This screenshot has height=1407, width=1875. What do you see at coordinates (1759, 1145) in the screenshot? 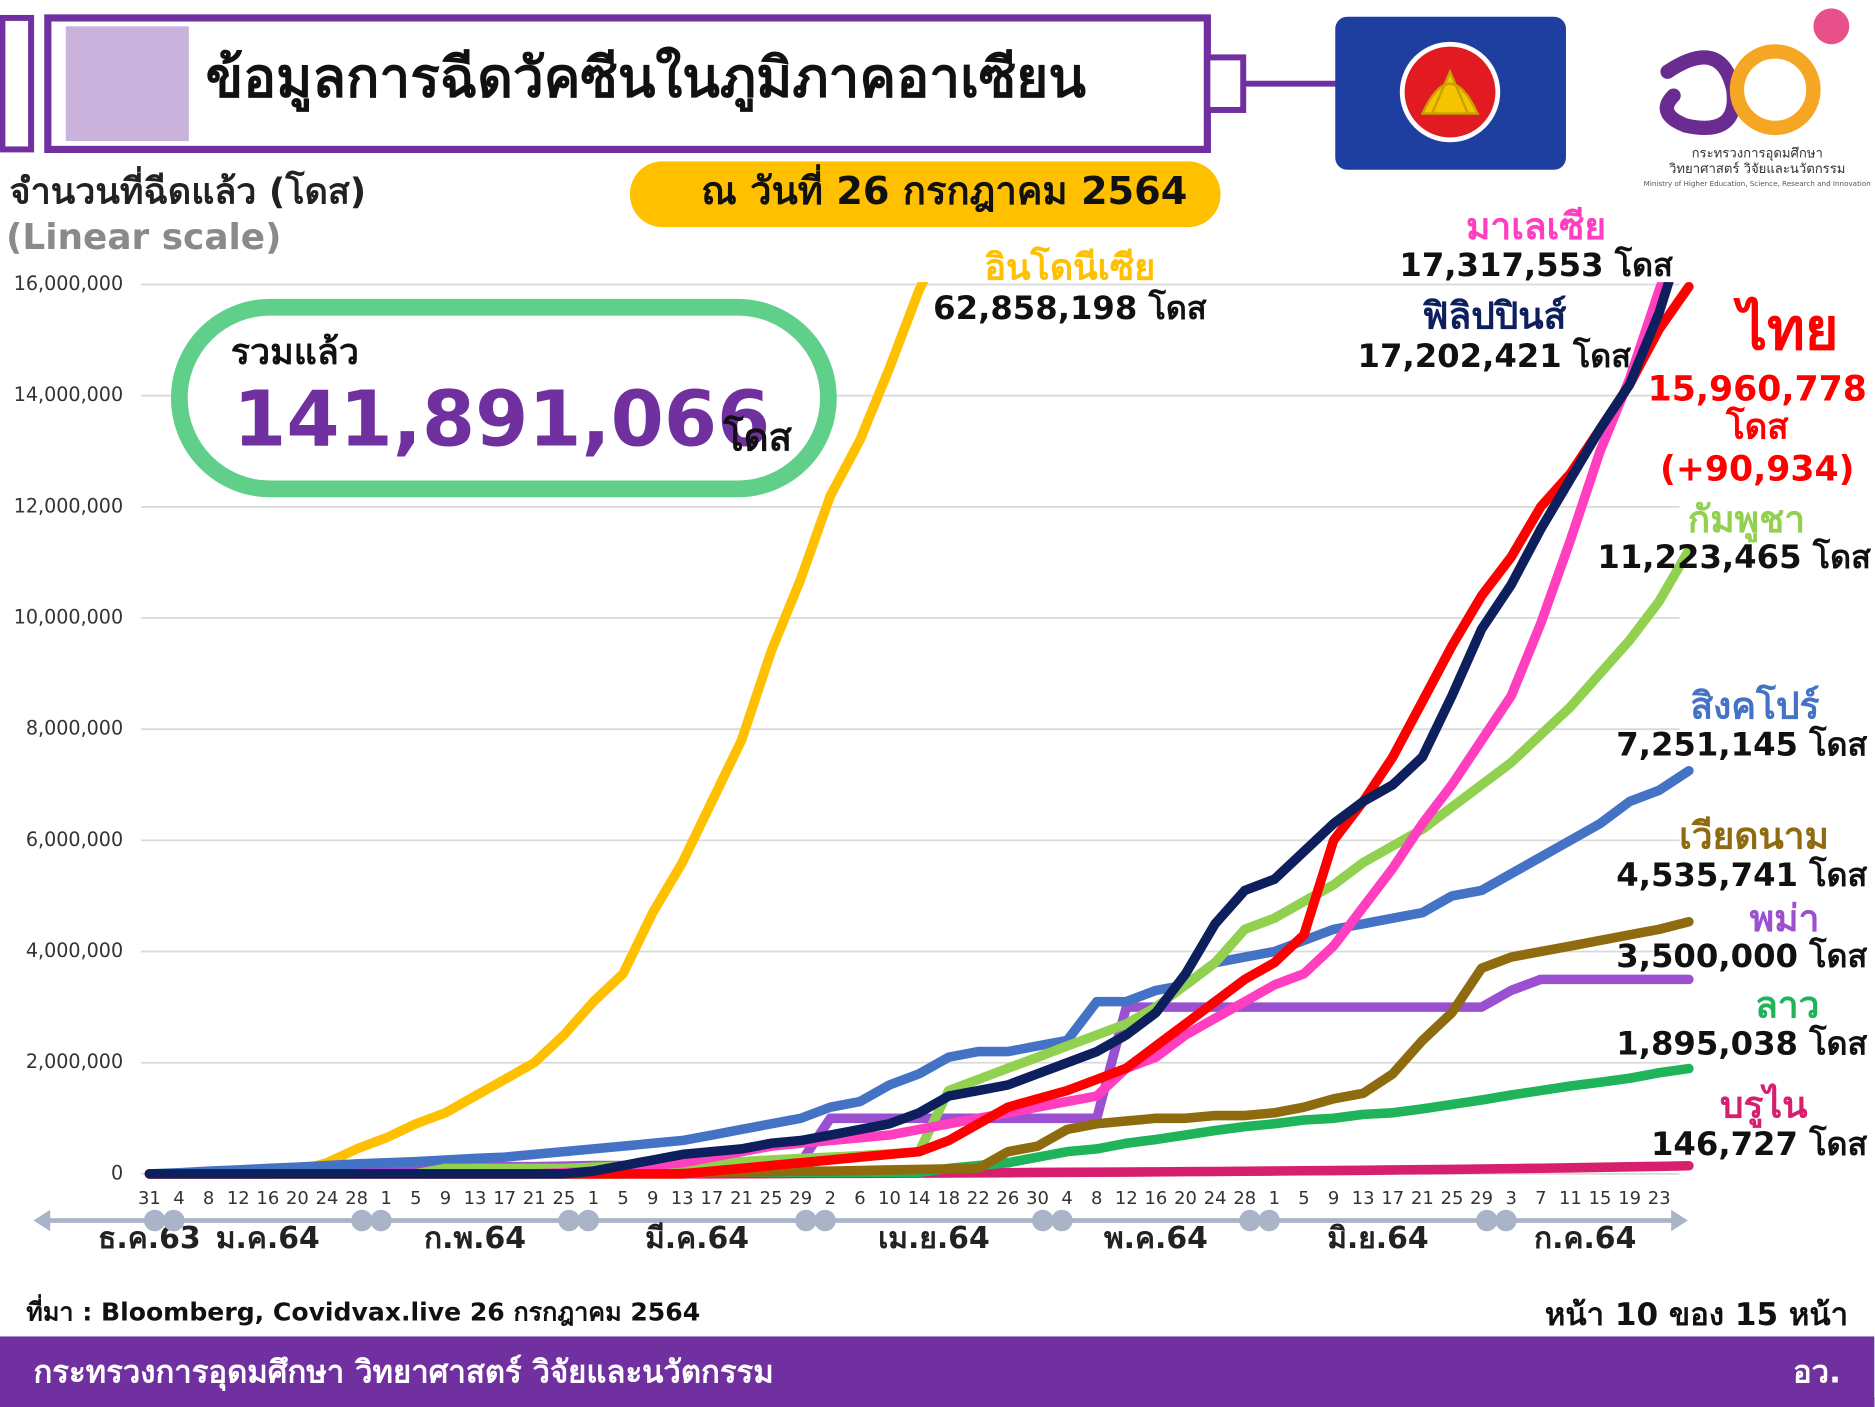
I see `data-label: 146,727 โดส` at bounding box center [1759, 1145].